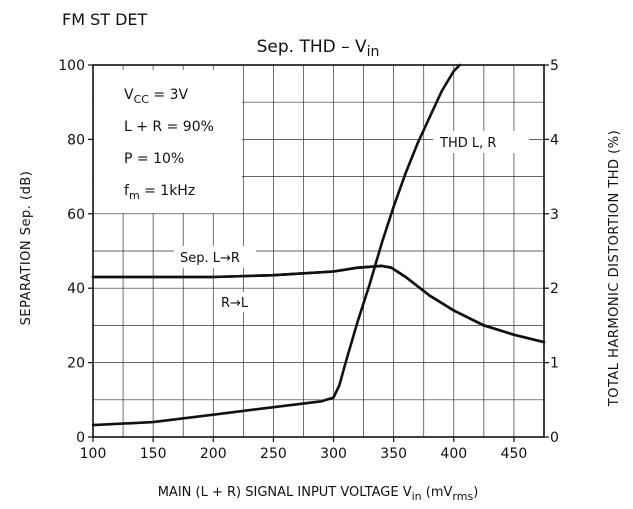  What do you see at coordinates (554, 289) in the screenshot?
I see `y-right-tick-label: 2` at bounding box center [554, 289].